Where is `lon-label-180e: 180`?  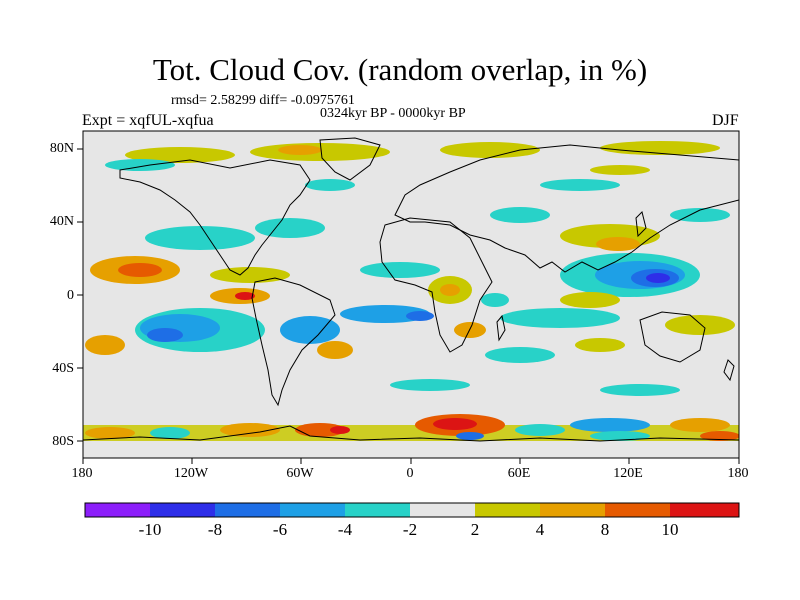
lon-label-180e: 180 is located at coordinates (738, 473).